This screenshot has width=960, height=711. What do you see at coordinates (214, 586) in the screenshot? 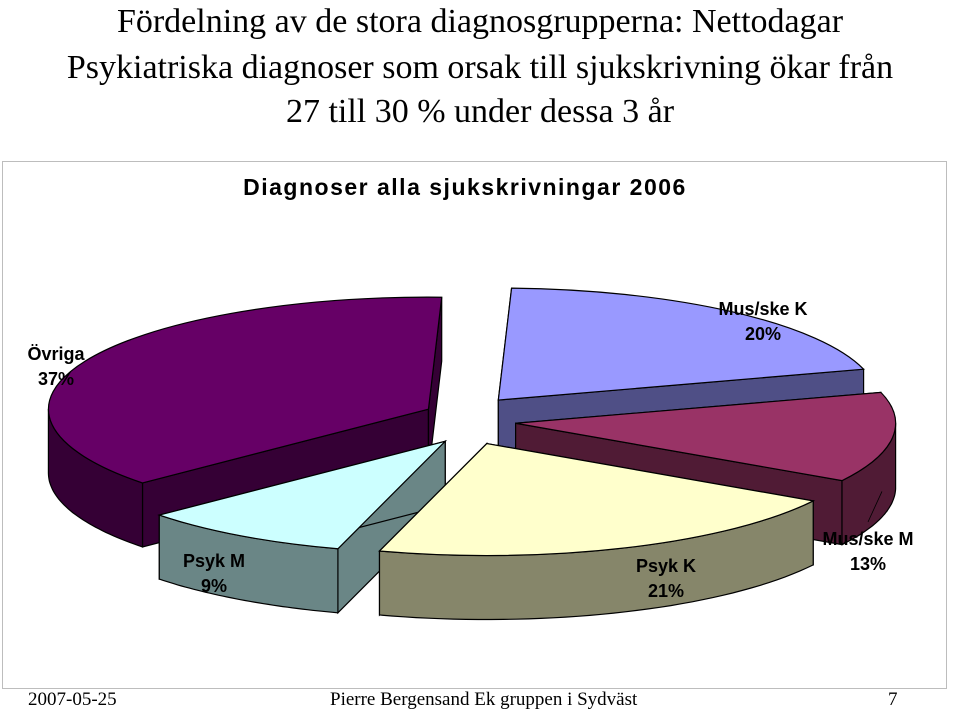
I see `slice-value-label: 9%` at bounding box center [214, 586].